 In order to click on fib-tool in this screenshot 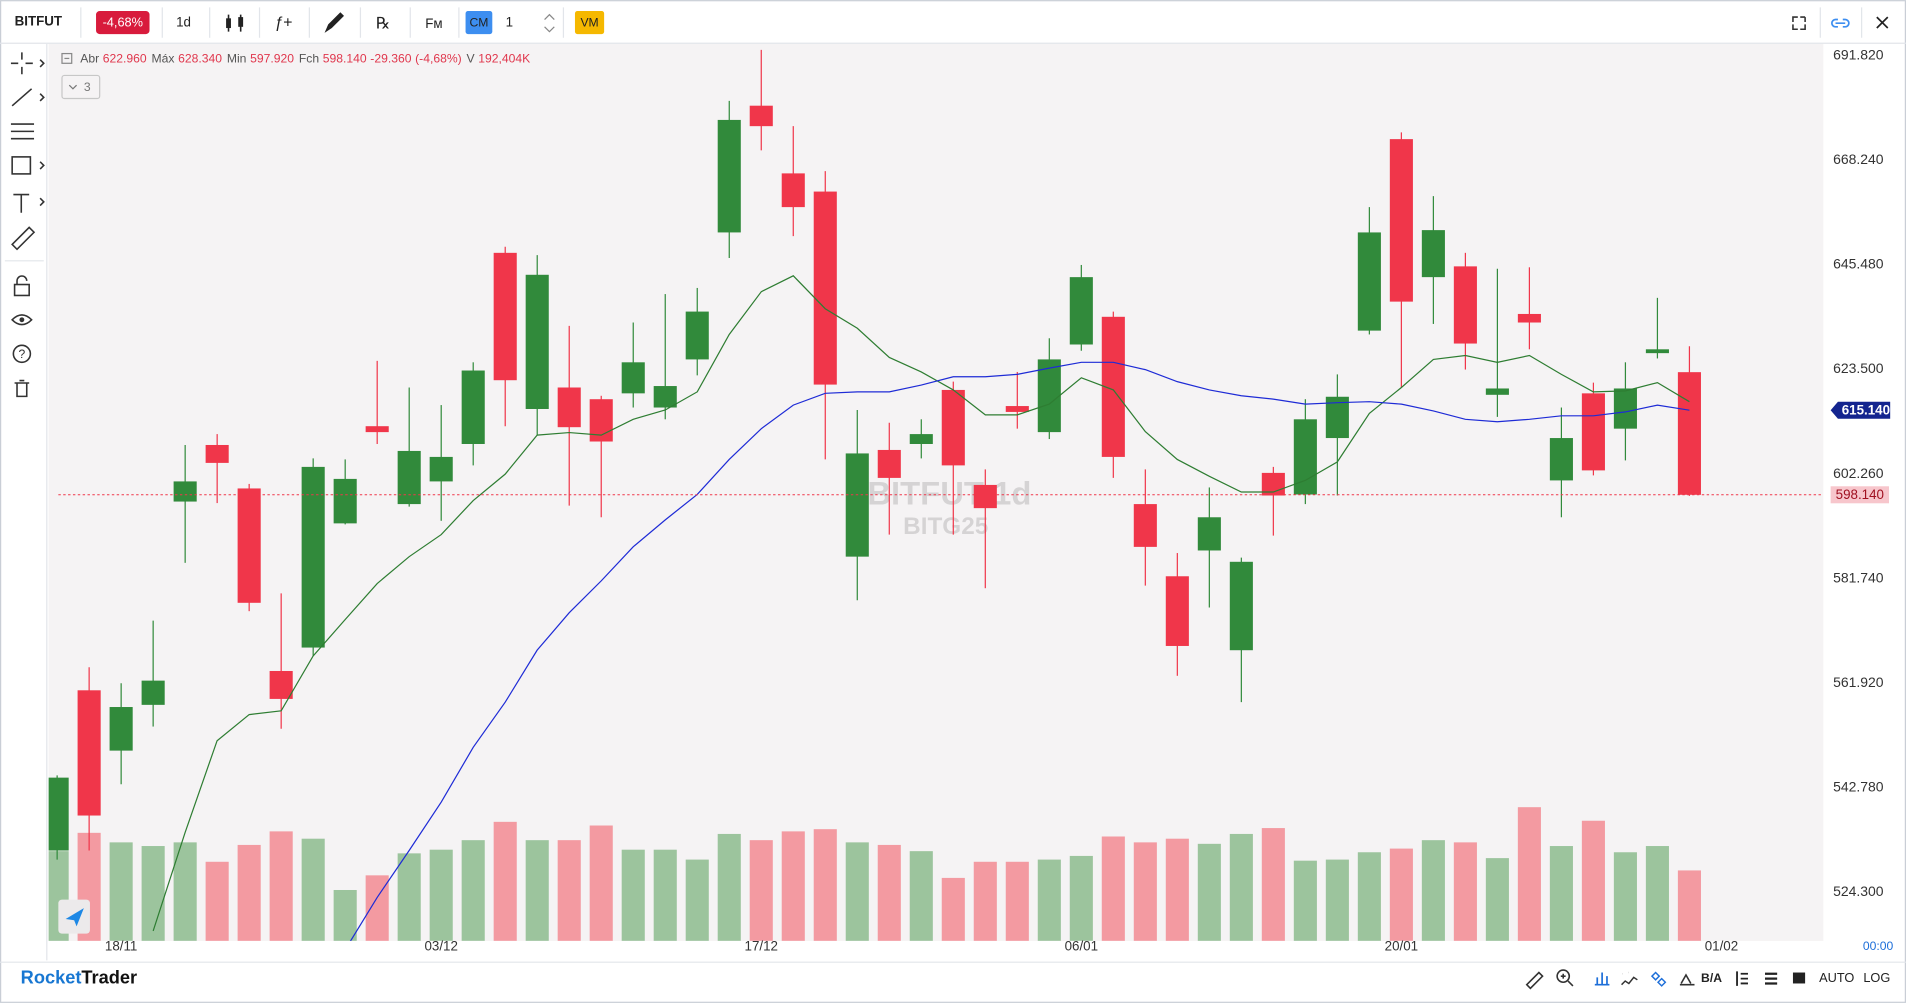, I will do `click(22, 131)`.